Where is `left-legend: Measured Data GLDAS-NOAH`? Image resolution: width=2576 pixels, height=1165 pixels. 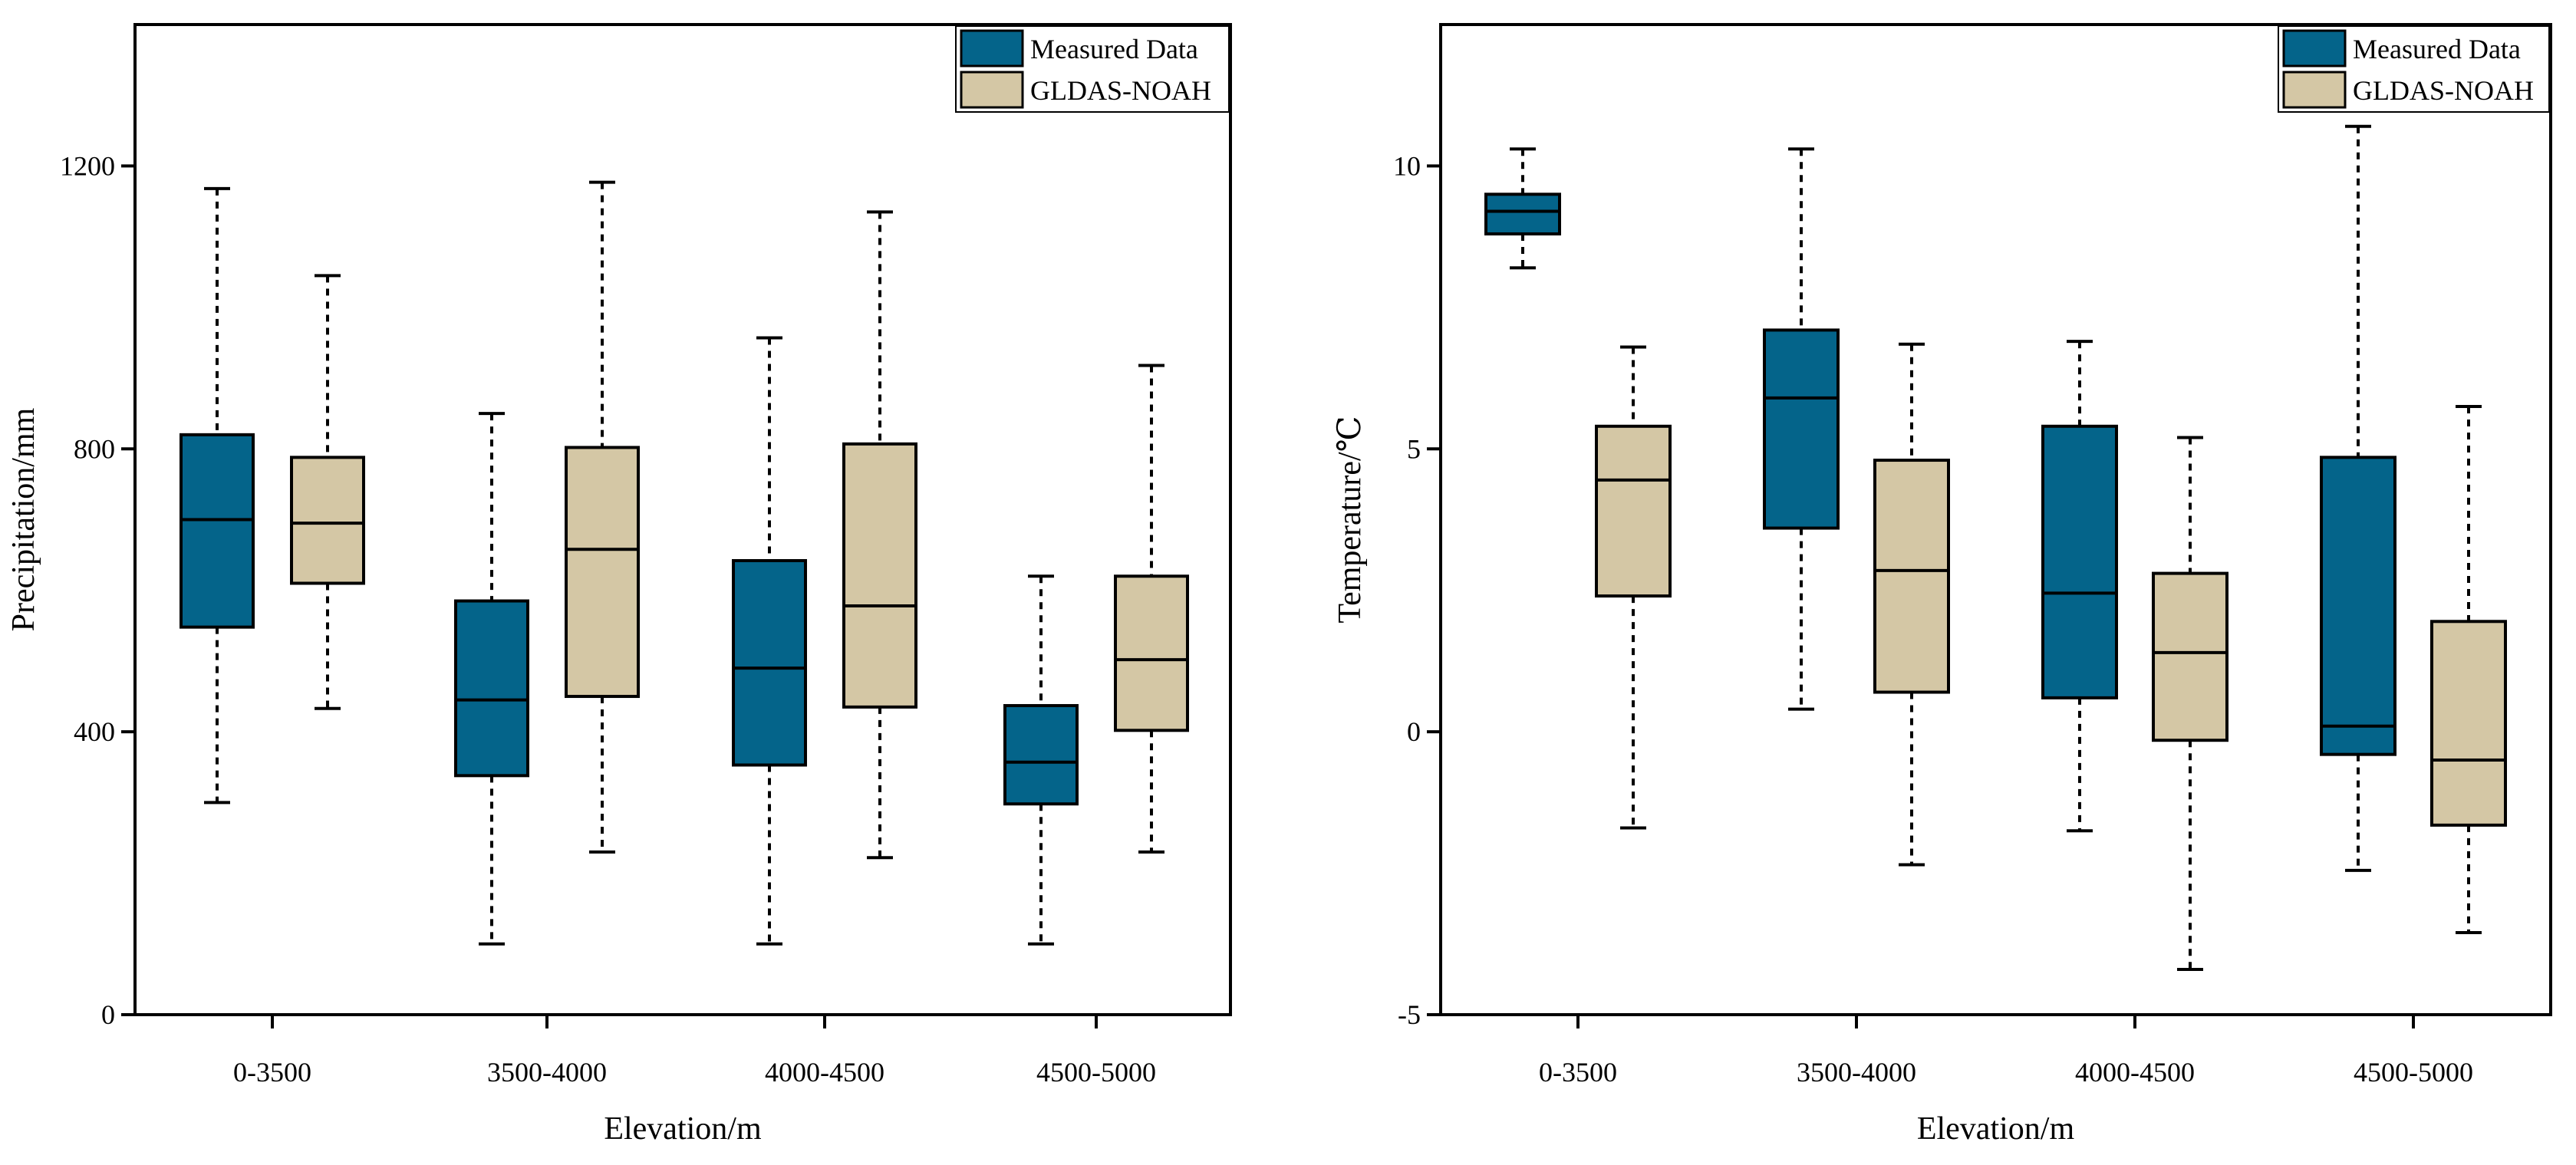 left-legend: Measured Data GLDAS-NOAH is located at coordinates (1092, 69).